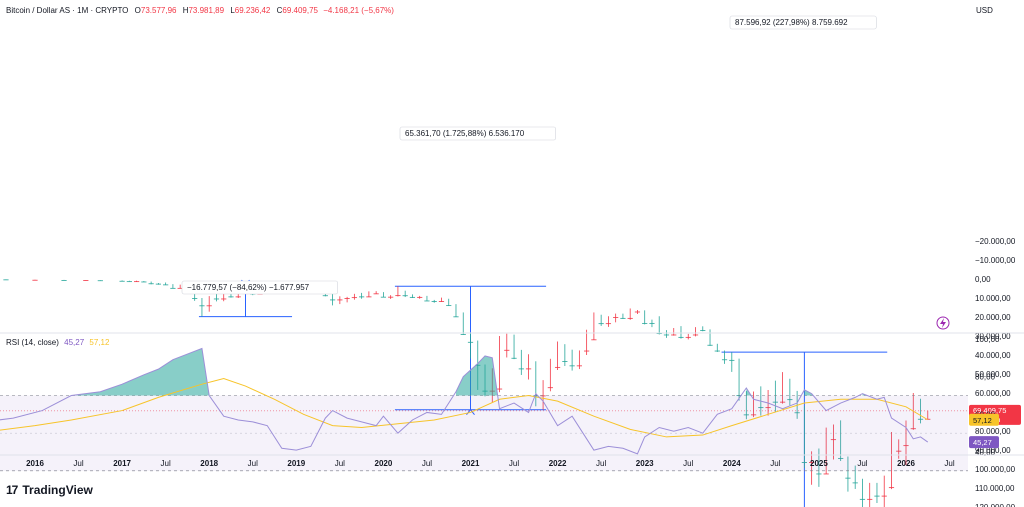  Describe the element at coordinates (984, 10) in the screenshot. I see `currency-label: USD` at that location.